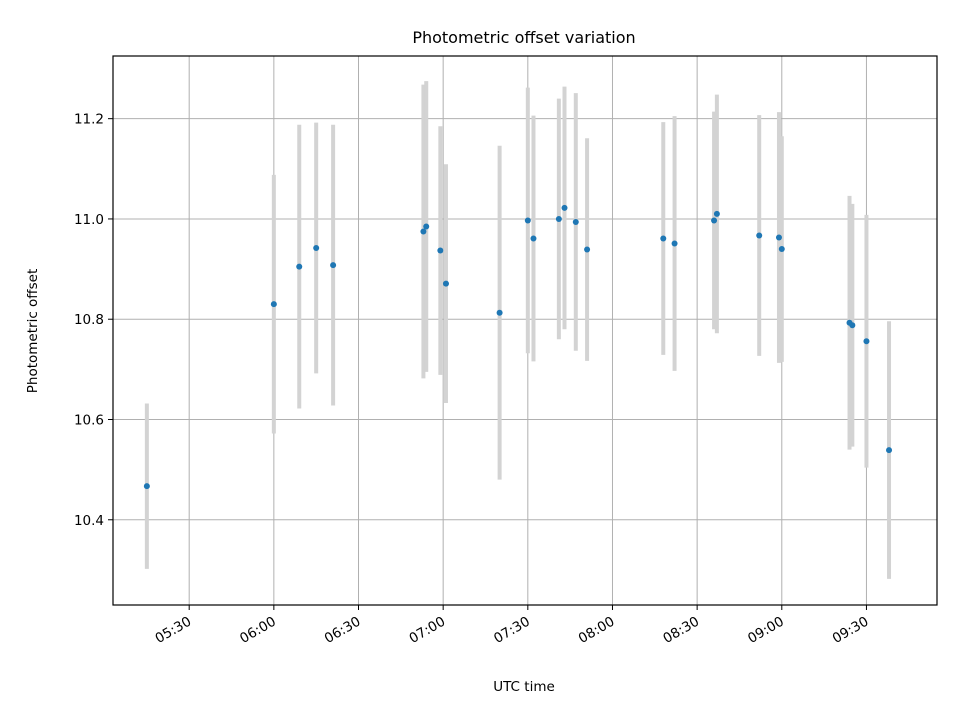  I want to click on x-tick-label: 09:00, so click(766, 630).